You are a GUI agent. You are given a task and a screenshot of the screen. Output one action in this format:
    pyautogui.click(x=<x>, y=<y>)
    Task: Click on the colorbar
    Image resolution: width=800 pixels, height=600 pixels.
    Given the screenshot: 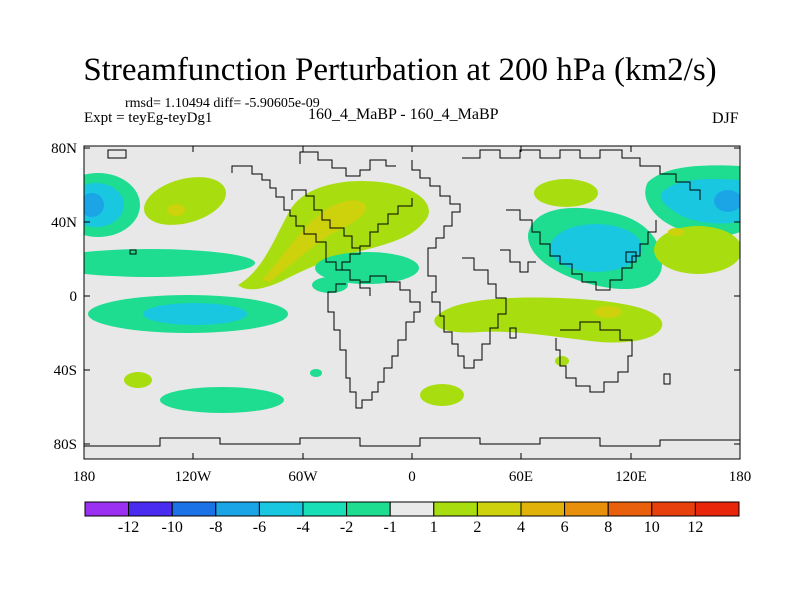 What is the action you would take?
    pyautogui.click(x=412, y=509)
    